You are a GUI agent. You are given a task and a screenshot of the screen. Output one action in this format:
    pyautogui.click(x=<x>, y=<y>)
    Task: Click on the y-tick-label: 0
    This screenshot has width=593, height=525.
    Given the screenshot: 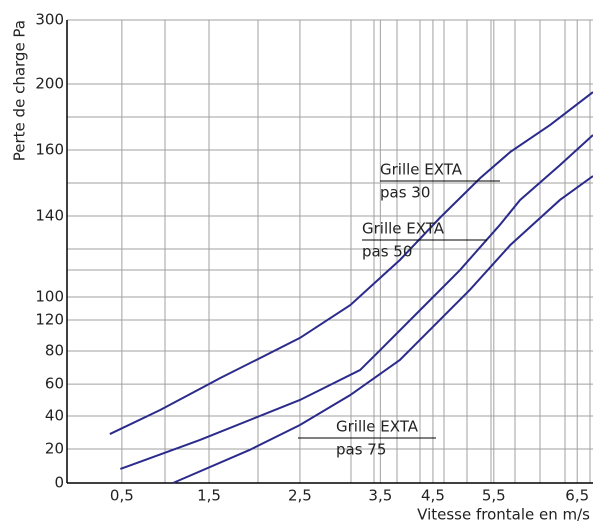 What is the action you would take?
    pyautogui.click(x=59, y=483)
    